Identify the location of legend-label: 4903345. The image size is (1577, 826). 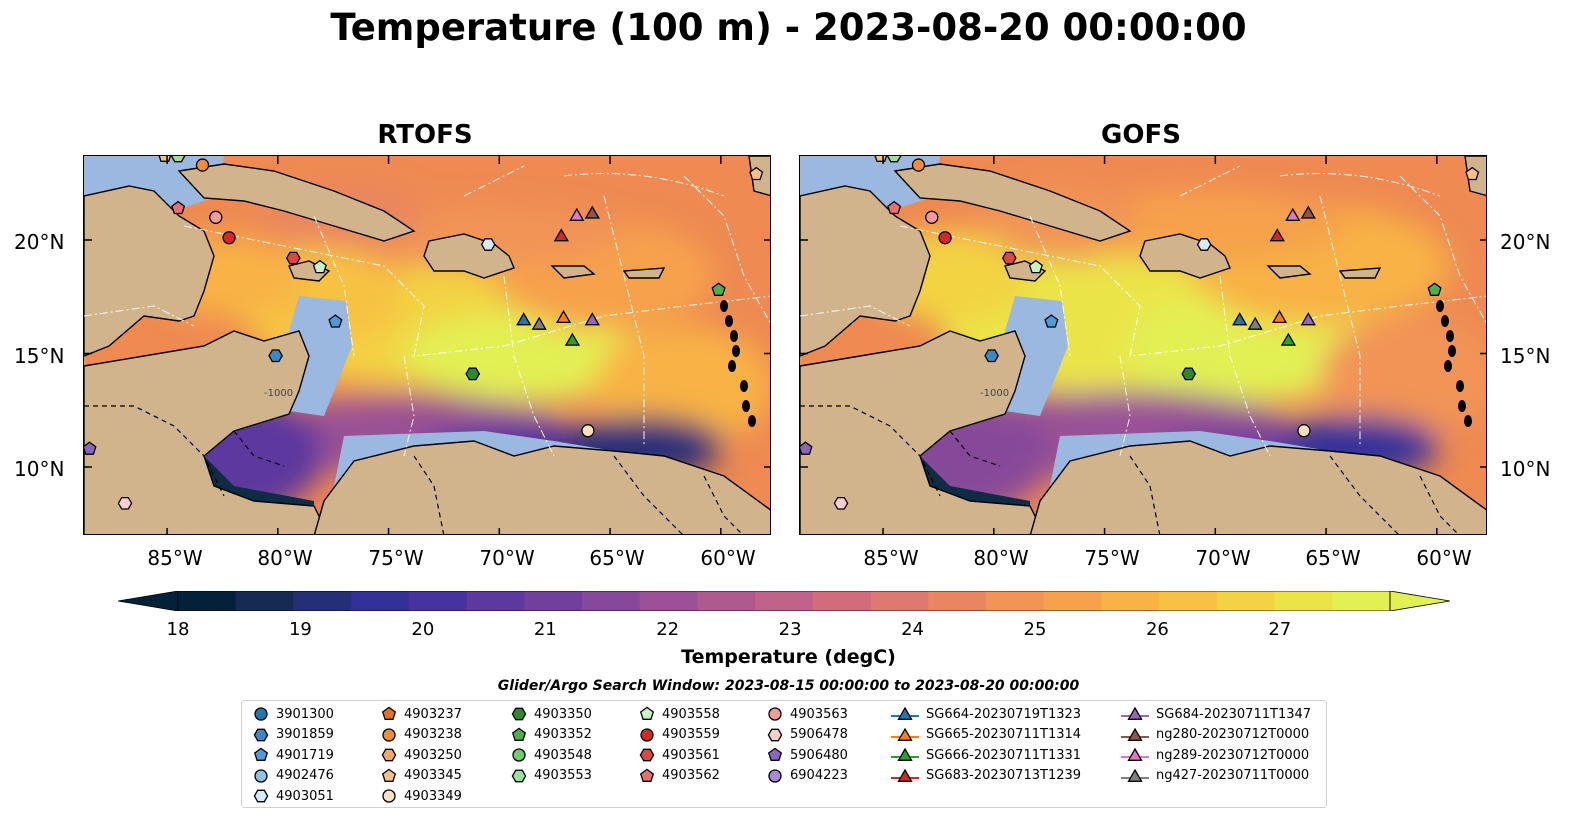
(433, 775).